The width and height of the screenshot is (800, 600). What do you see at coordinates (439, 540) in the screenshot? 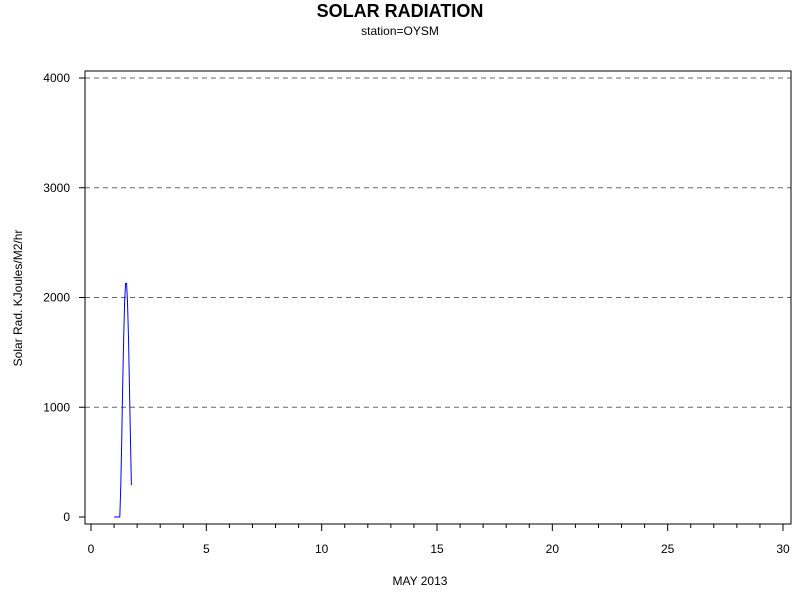
I see `x-axis: 0 5 10 15 20 25 30` at bounding box center [439, 540].